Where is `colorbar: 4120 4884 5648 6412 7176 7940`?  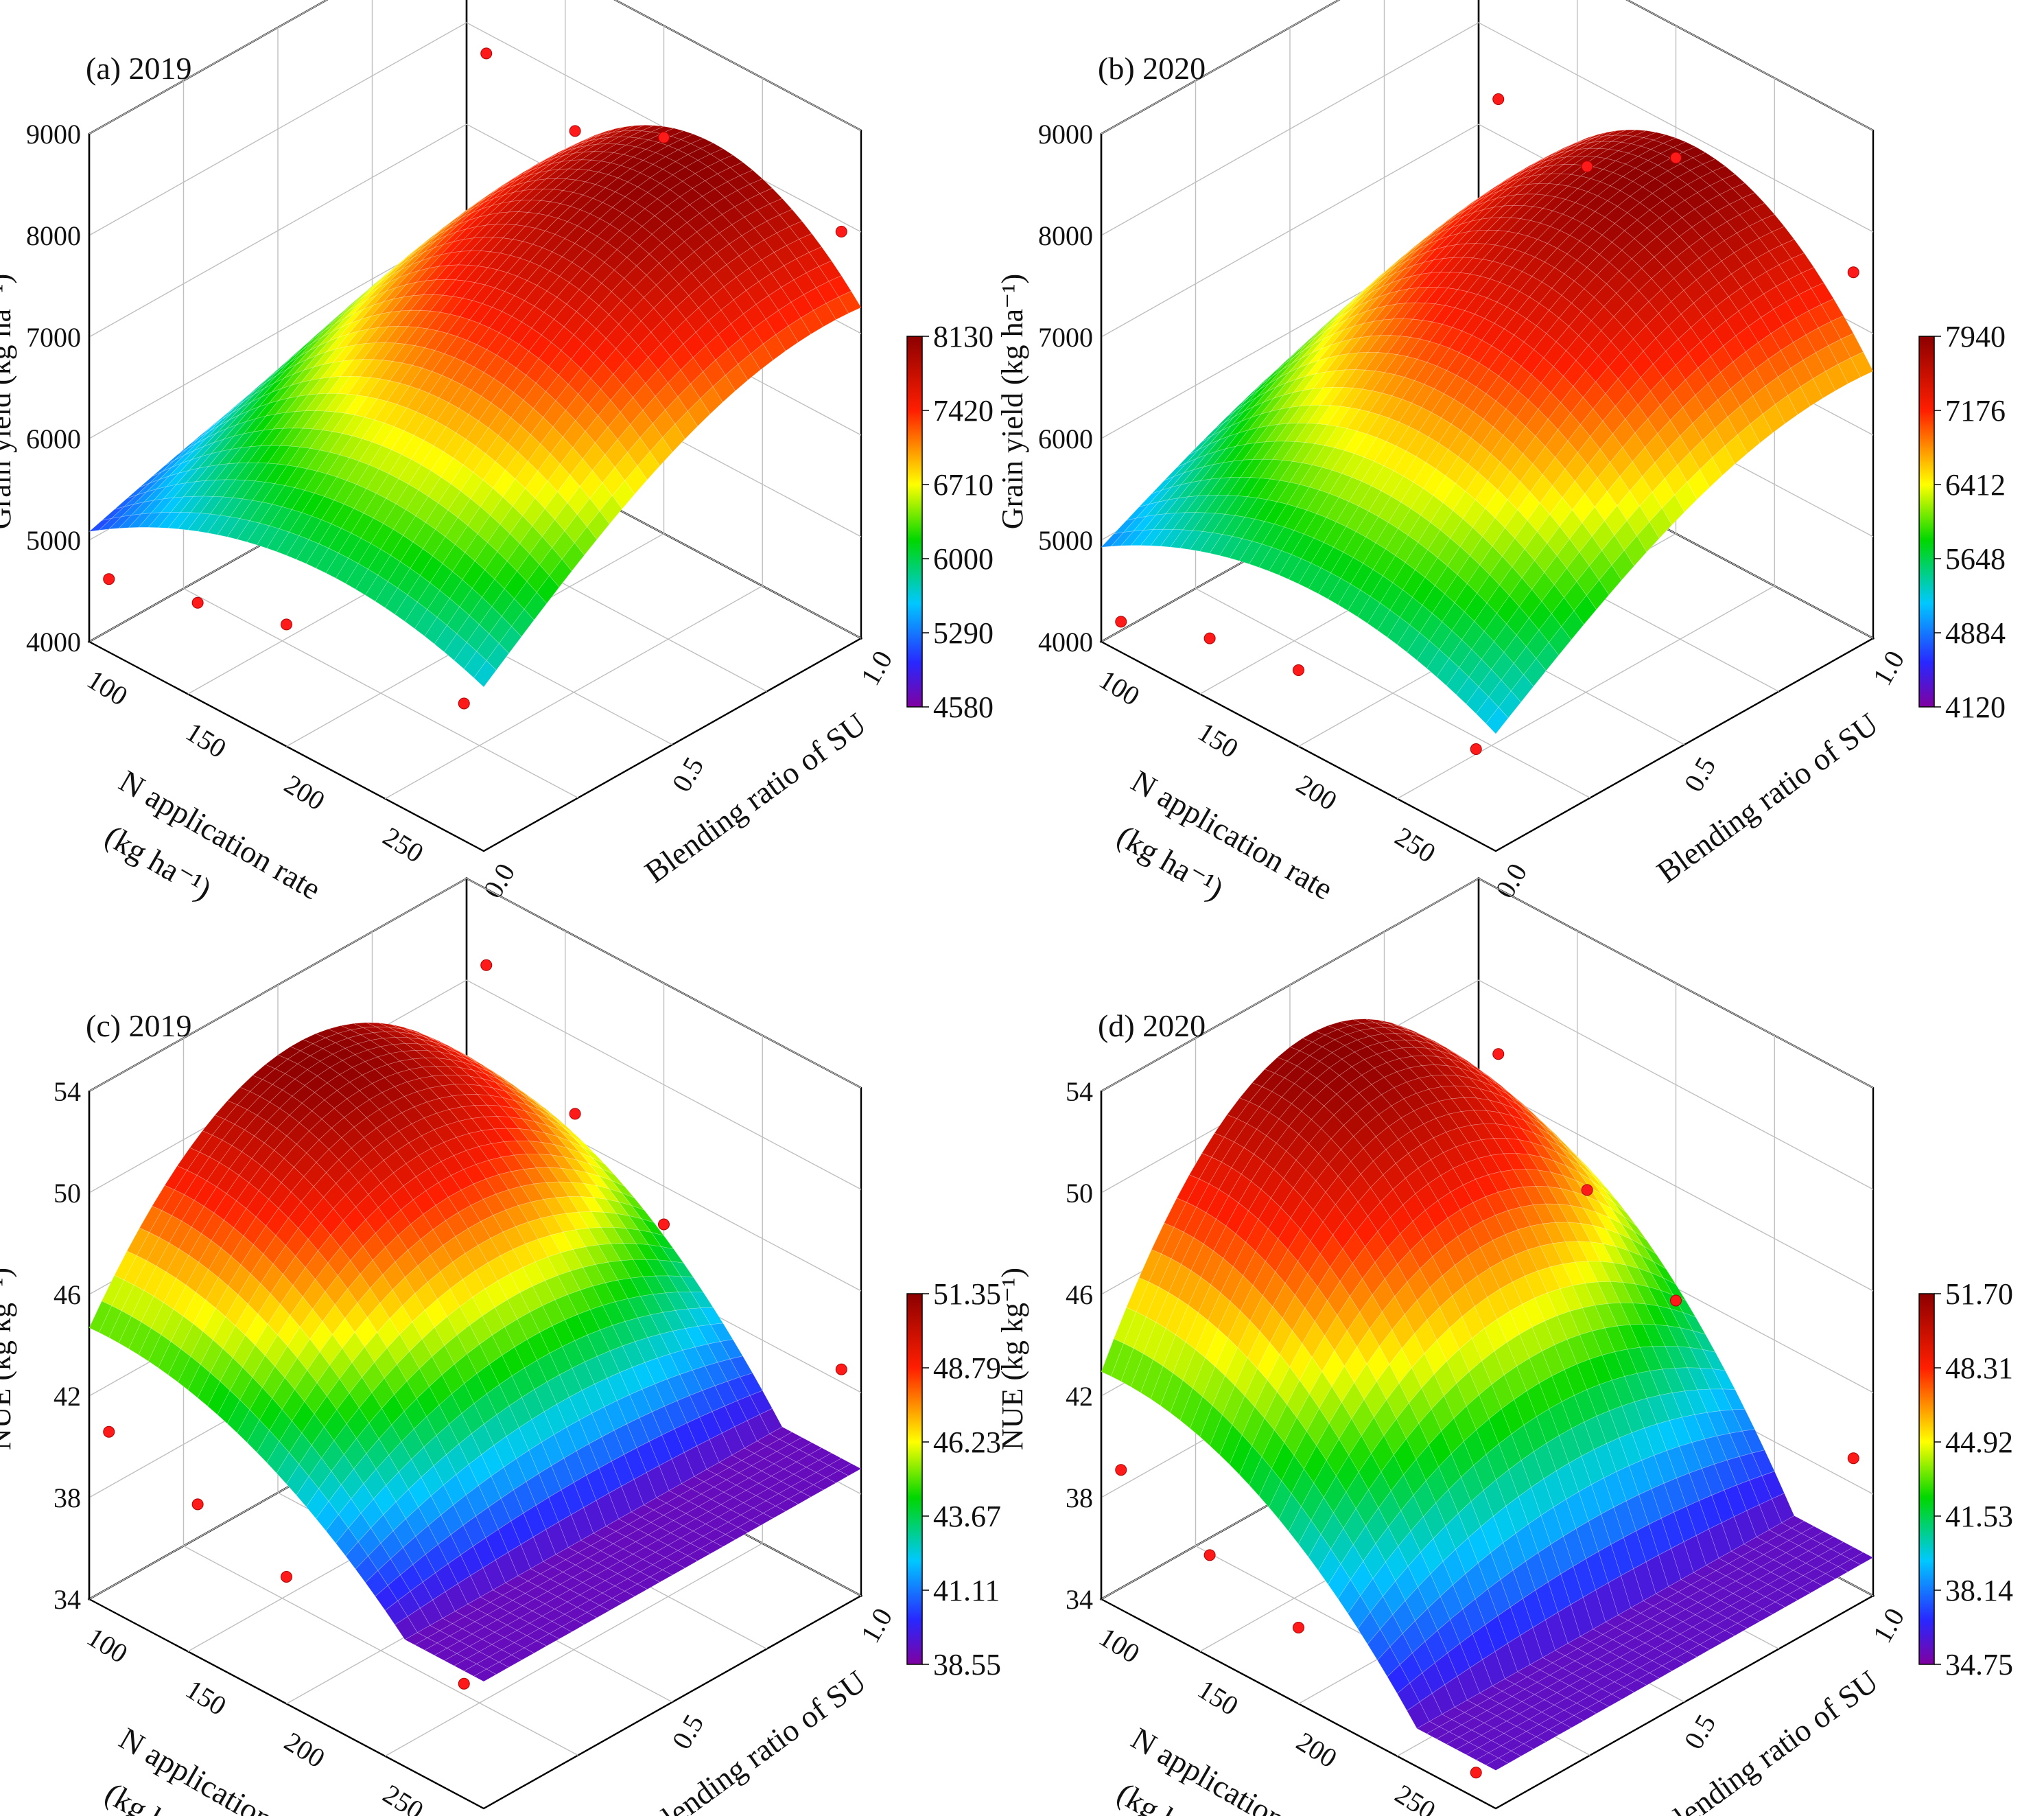 colorbar: 4120 4884 5648 6412 7176 7940 is located at coordinates (1962, 522).